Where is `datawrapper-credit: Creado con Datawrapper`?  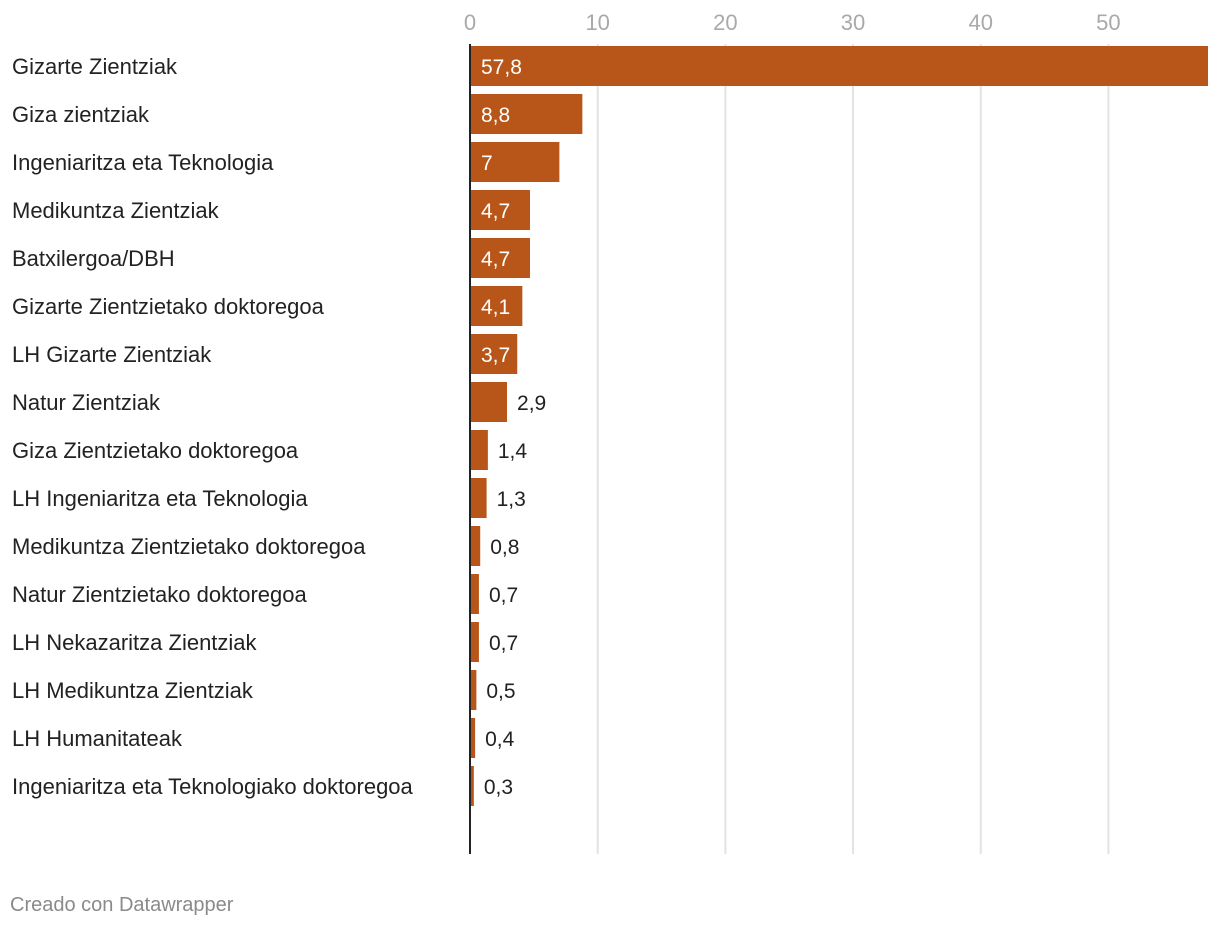
datawrapper-credit: Creado con Datawrapper is located at coordinates (122, 905).